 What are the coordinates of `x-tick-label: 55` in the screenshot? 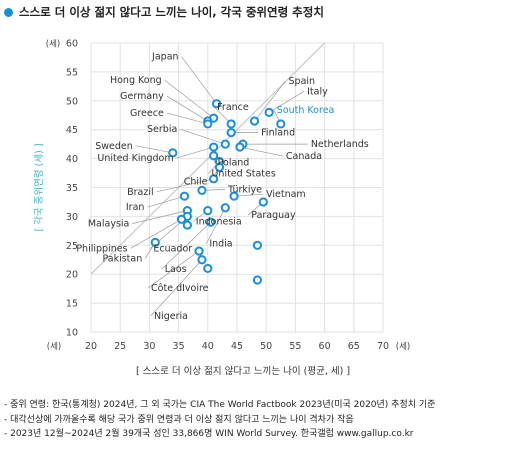 It's located at (295, 346).